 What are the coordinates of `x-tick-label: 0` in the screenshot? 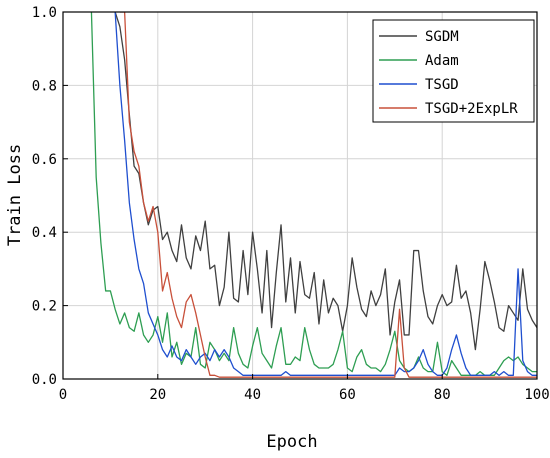 It's located at (63, 395).